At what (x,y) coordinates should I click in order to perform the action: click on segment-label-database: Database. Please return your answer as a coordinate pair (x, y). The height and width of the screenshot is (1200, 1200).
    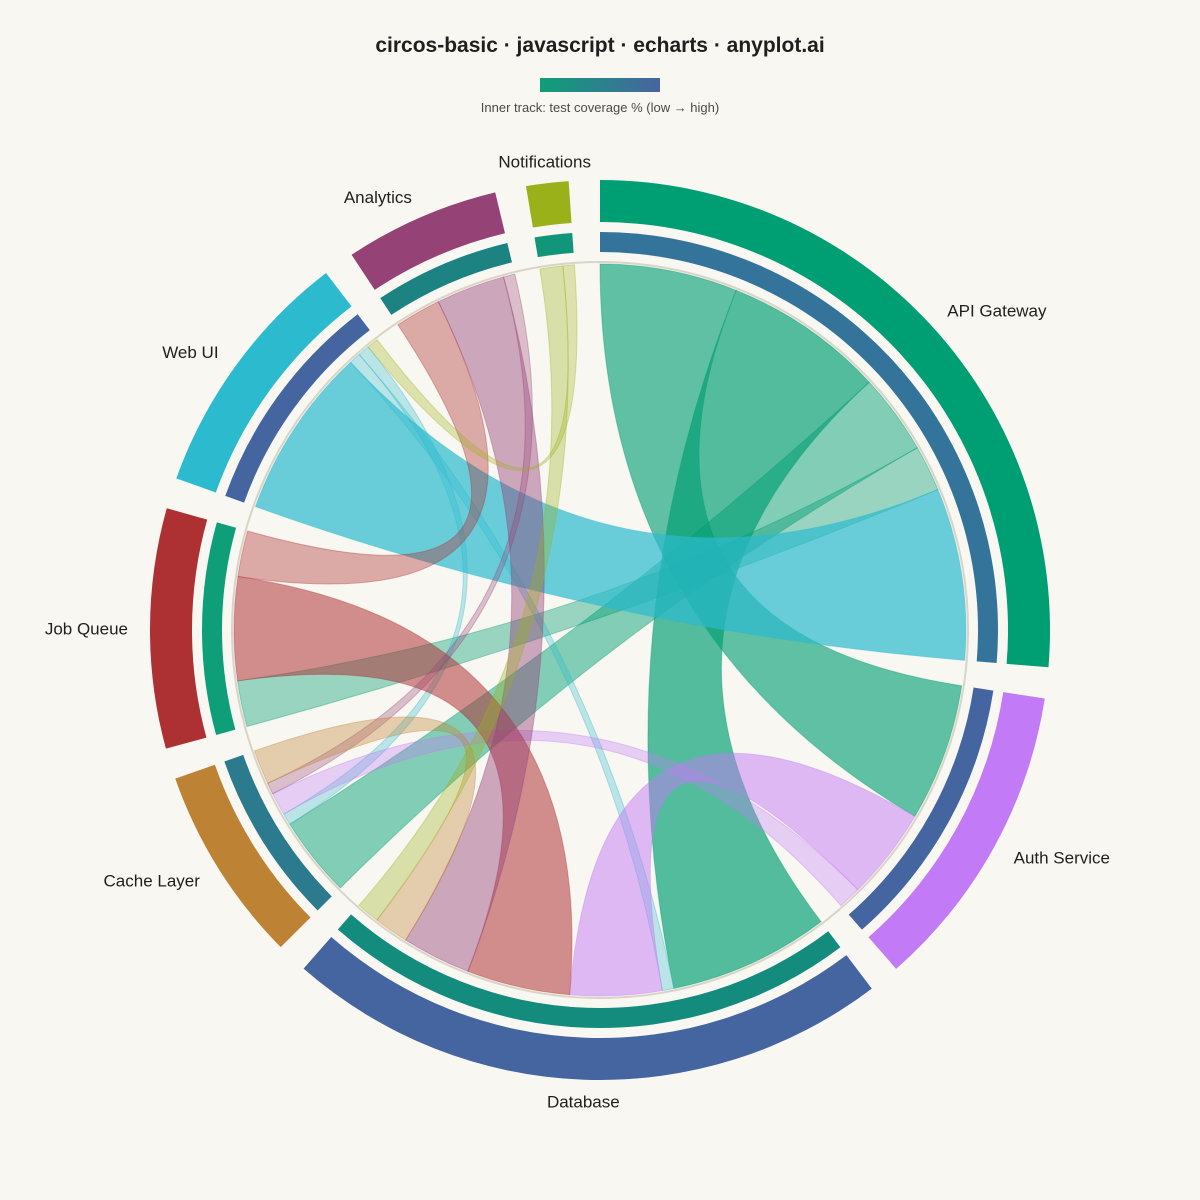
    Looking at the image, I should click on (583, 1102).